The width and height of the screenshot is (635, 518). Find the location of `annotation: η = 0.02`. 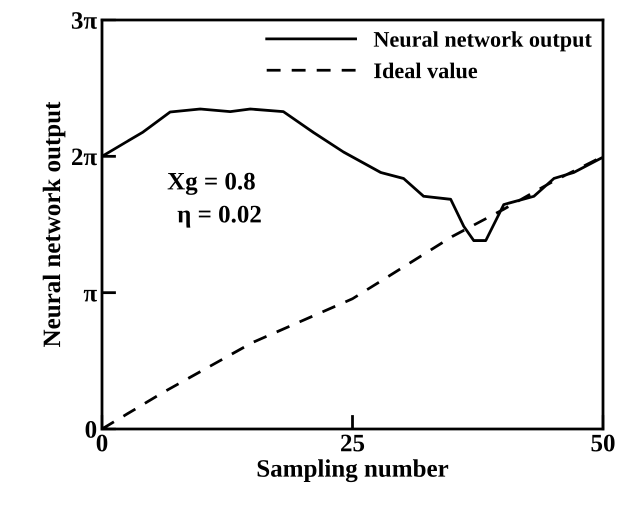

annotation: η = 0.02 is located at coordinates (219, 217).